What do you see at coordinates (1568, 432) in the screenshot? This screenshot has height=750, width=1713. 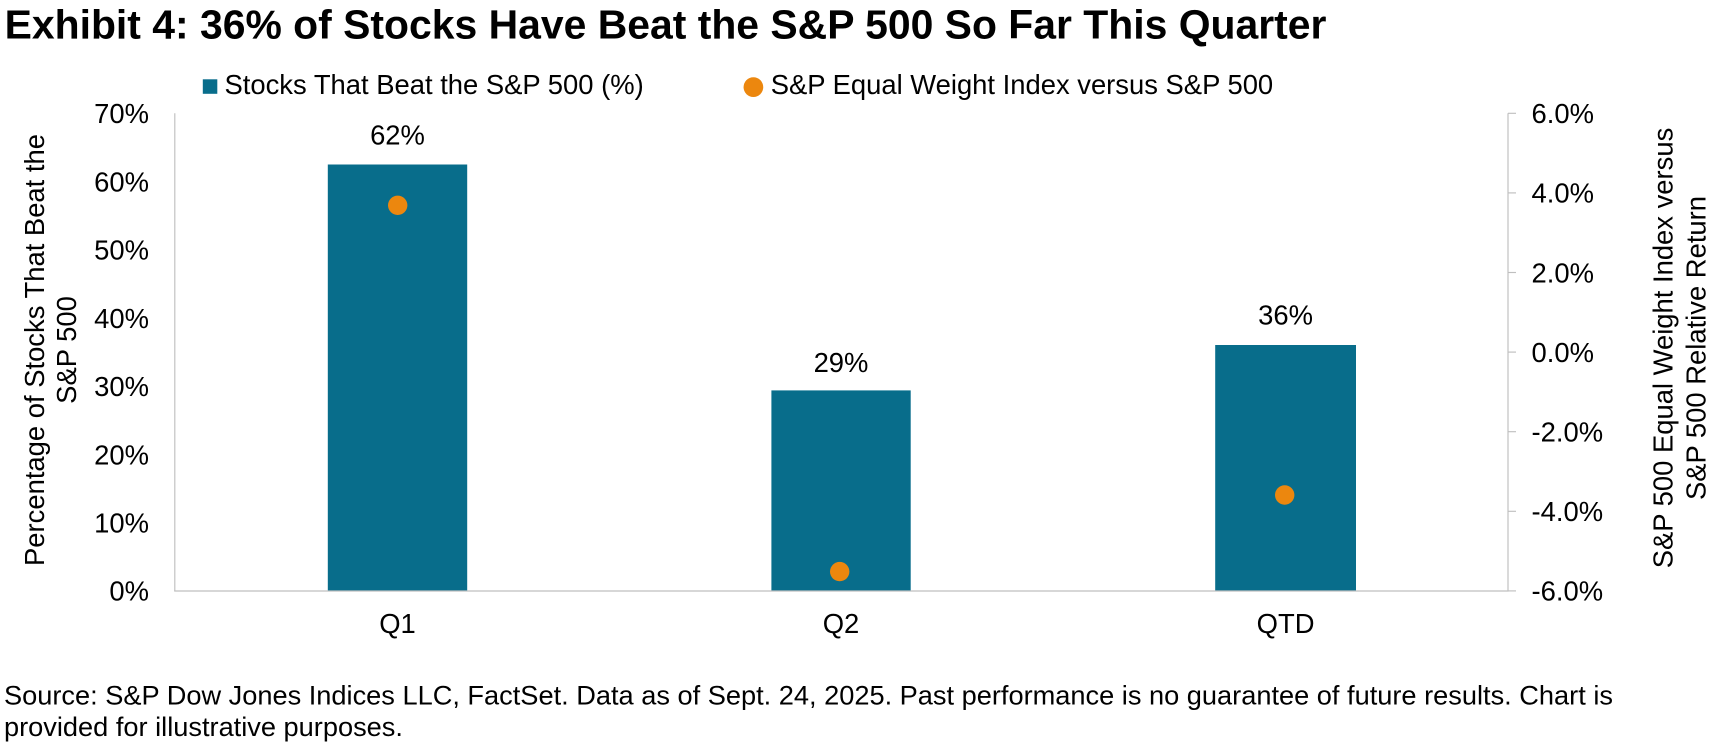 I see `svg-text: -2.0%` at bounding box center [1568, 432].